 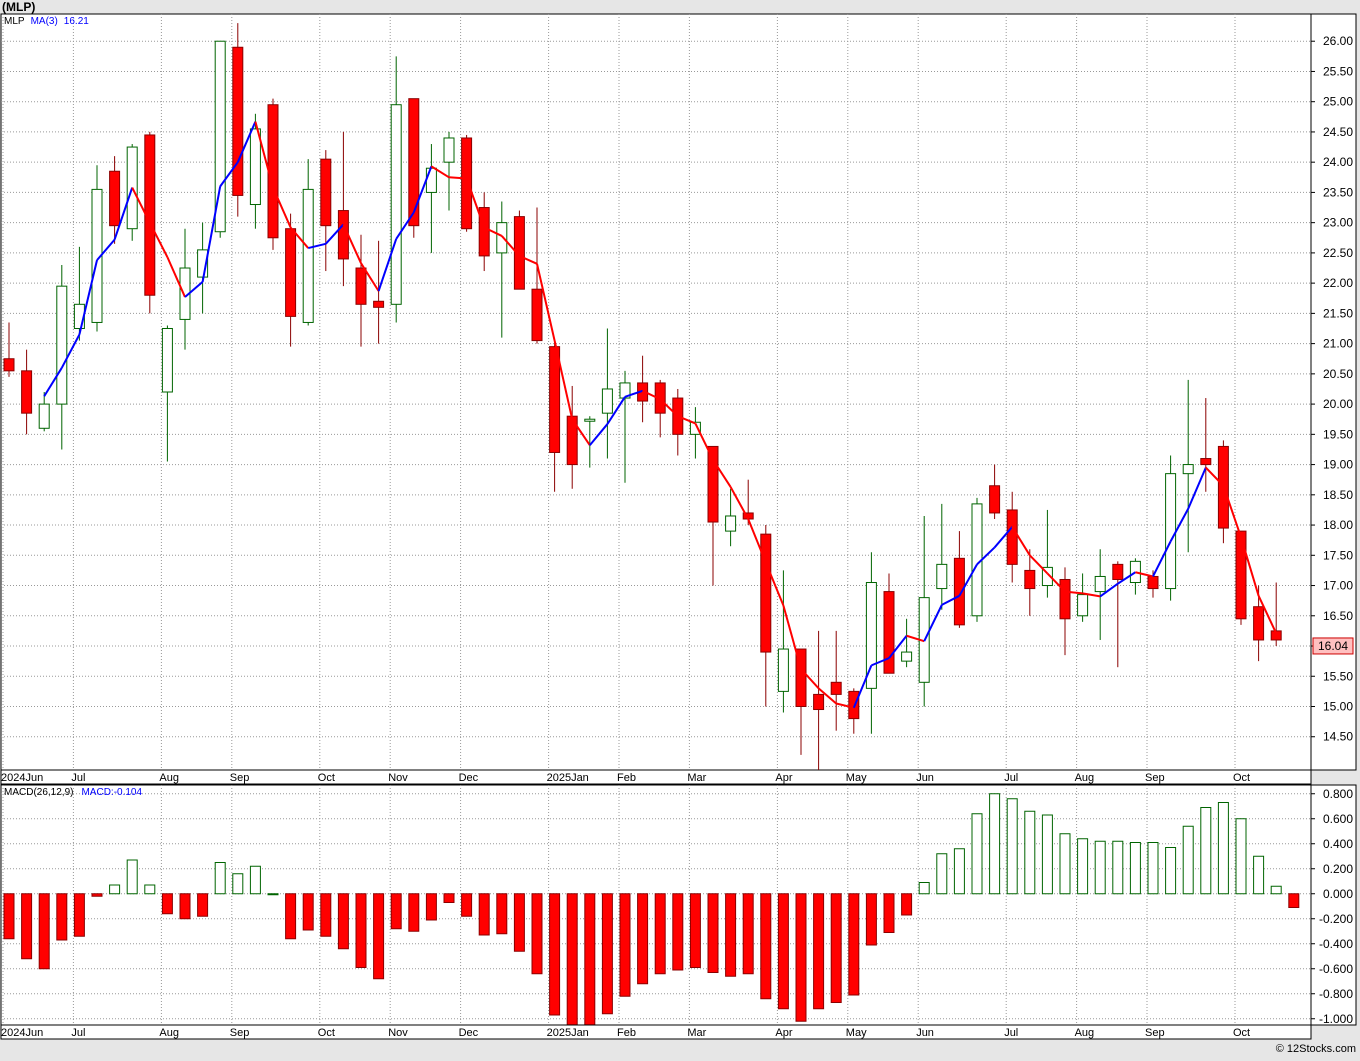 I want to click on date-label: Mar, so click(x=696, y=778).